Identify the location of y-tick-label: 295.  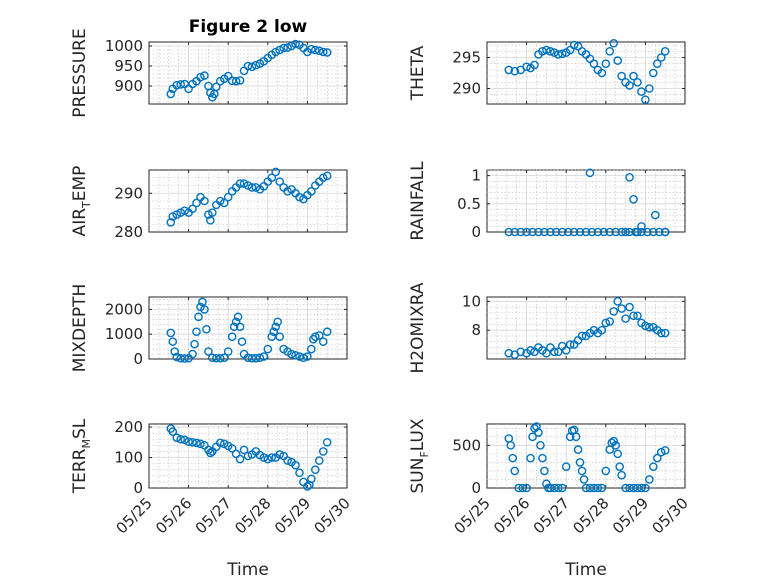
(466, 58).